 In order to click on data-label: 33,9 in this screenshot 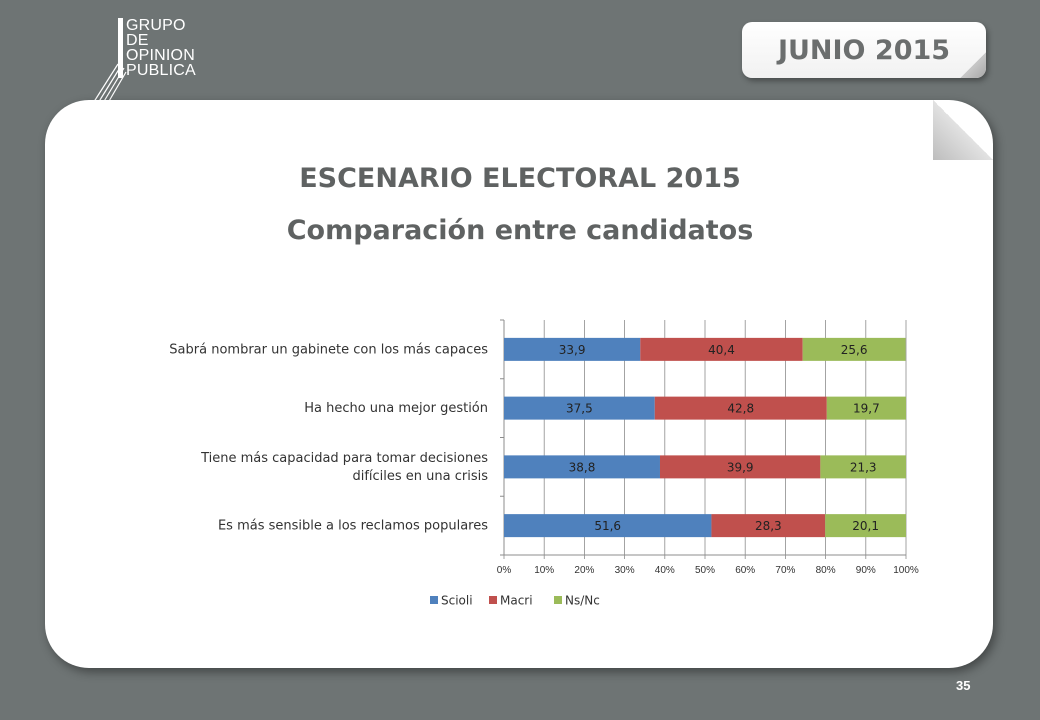, I will do `click(572, 350)`.